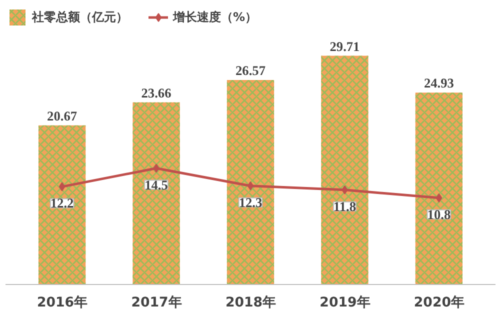 The width and height of the screenshot is (500, 313). Describe the element at coordinates (344, 206) in the screenshot. I see `data-label: 11.8` at that location.